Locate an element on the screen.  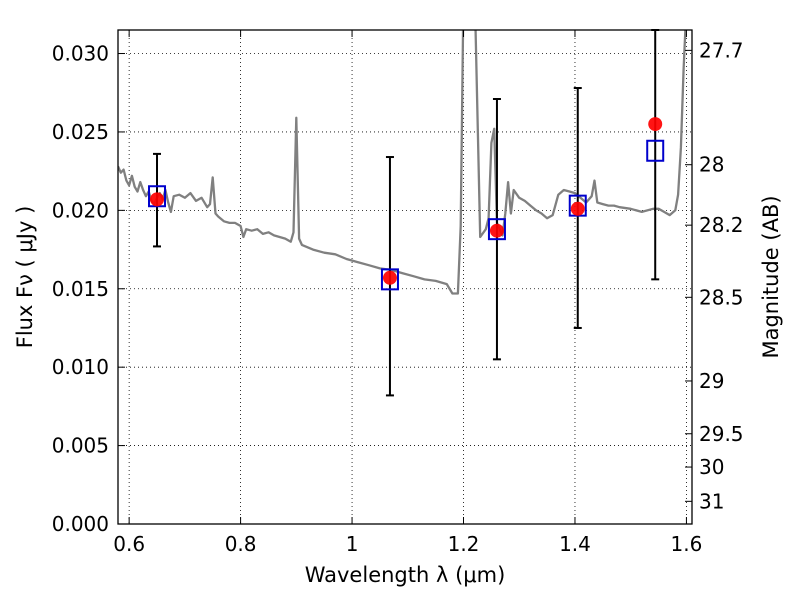
x-tick-label: 1.6 is located at coordinates (687, 544).